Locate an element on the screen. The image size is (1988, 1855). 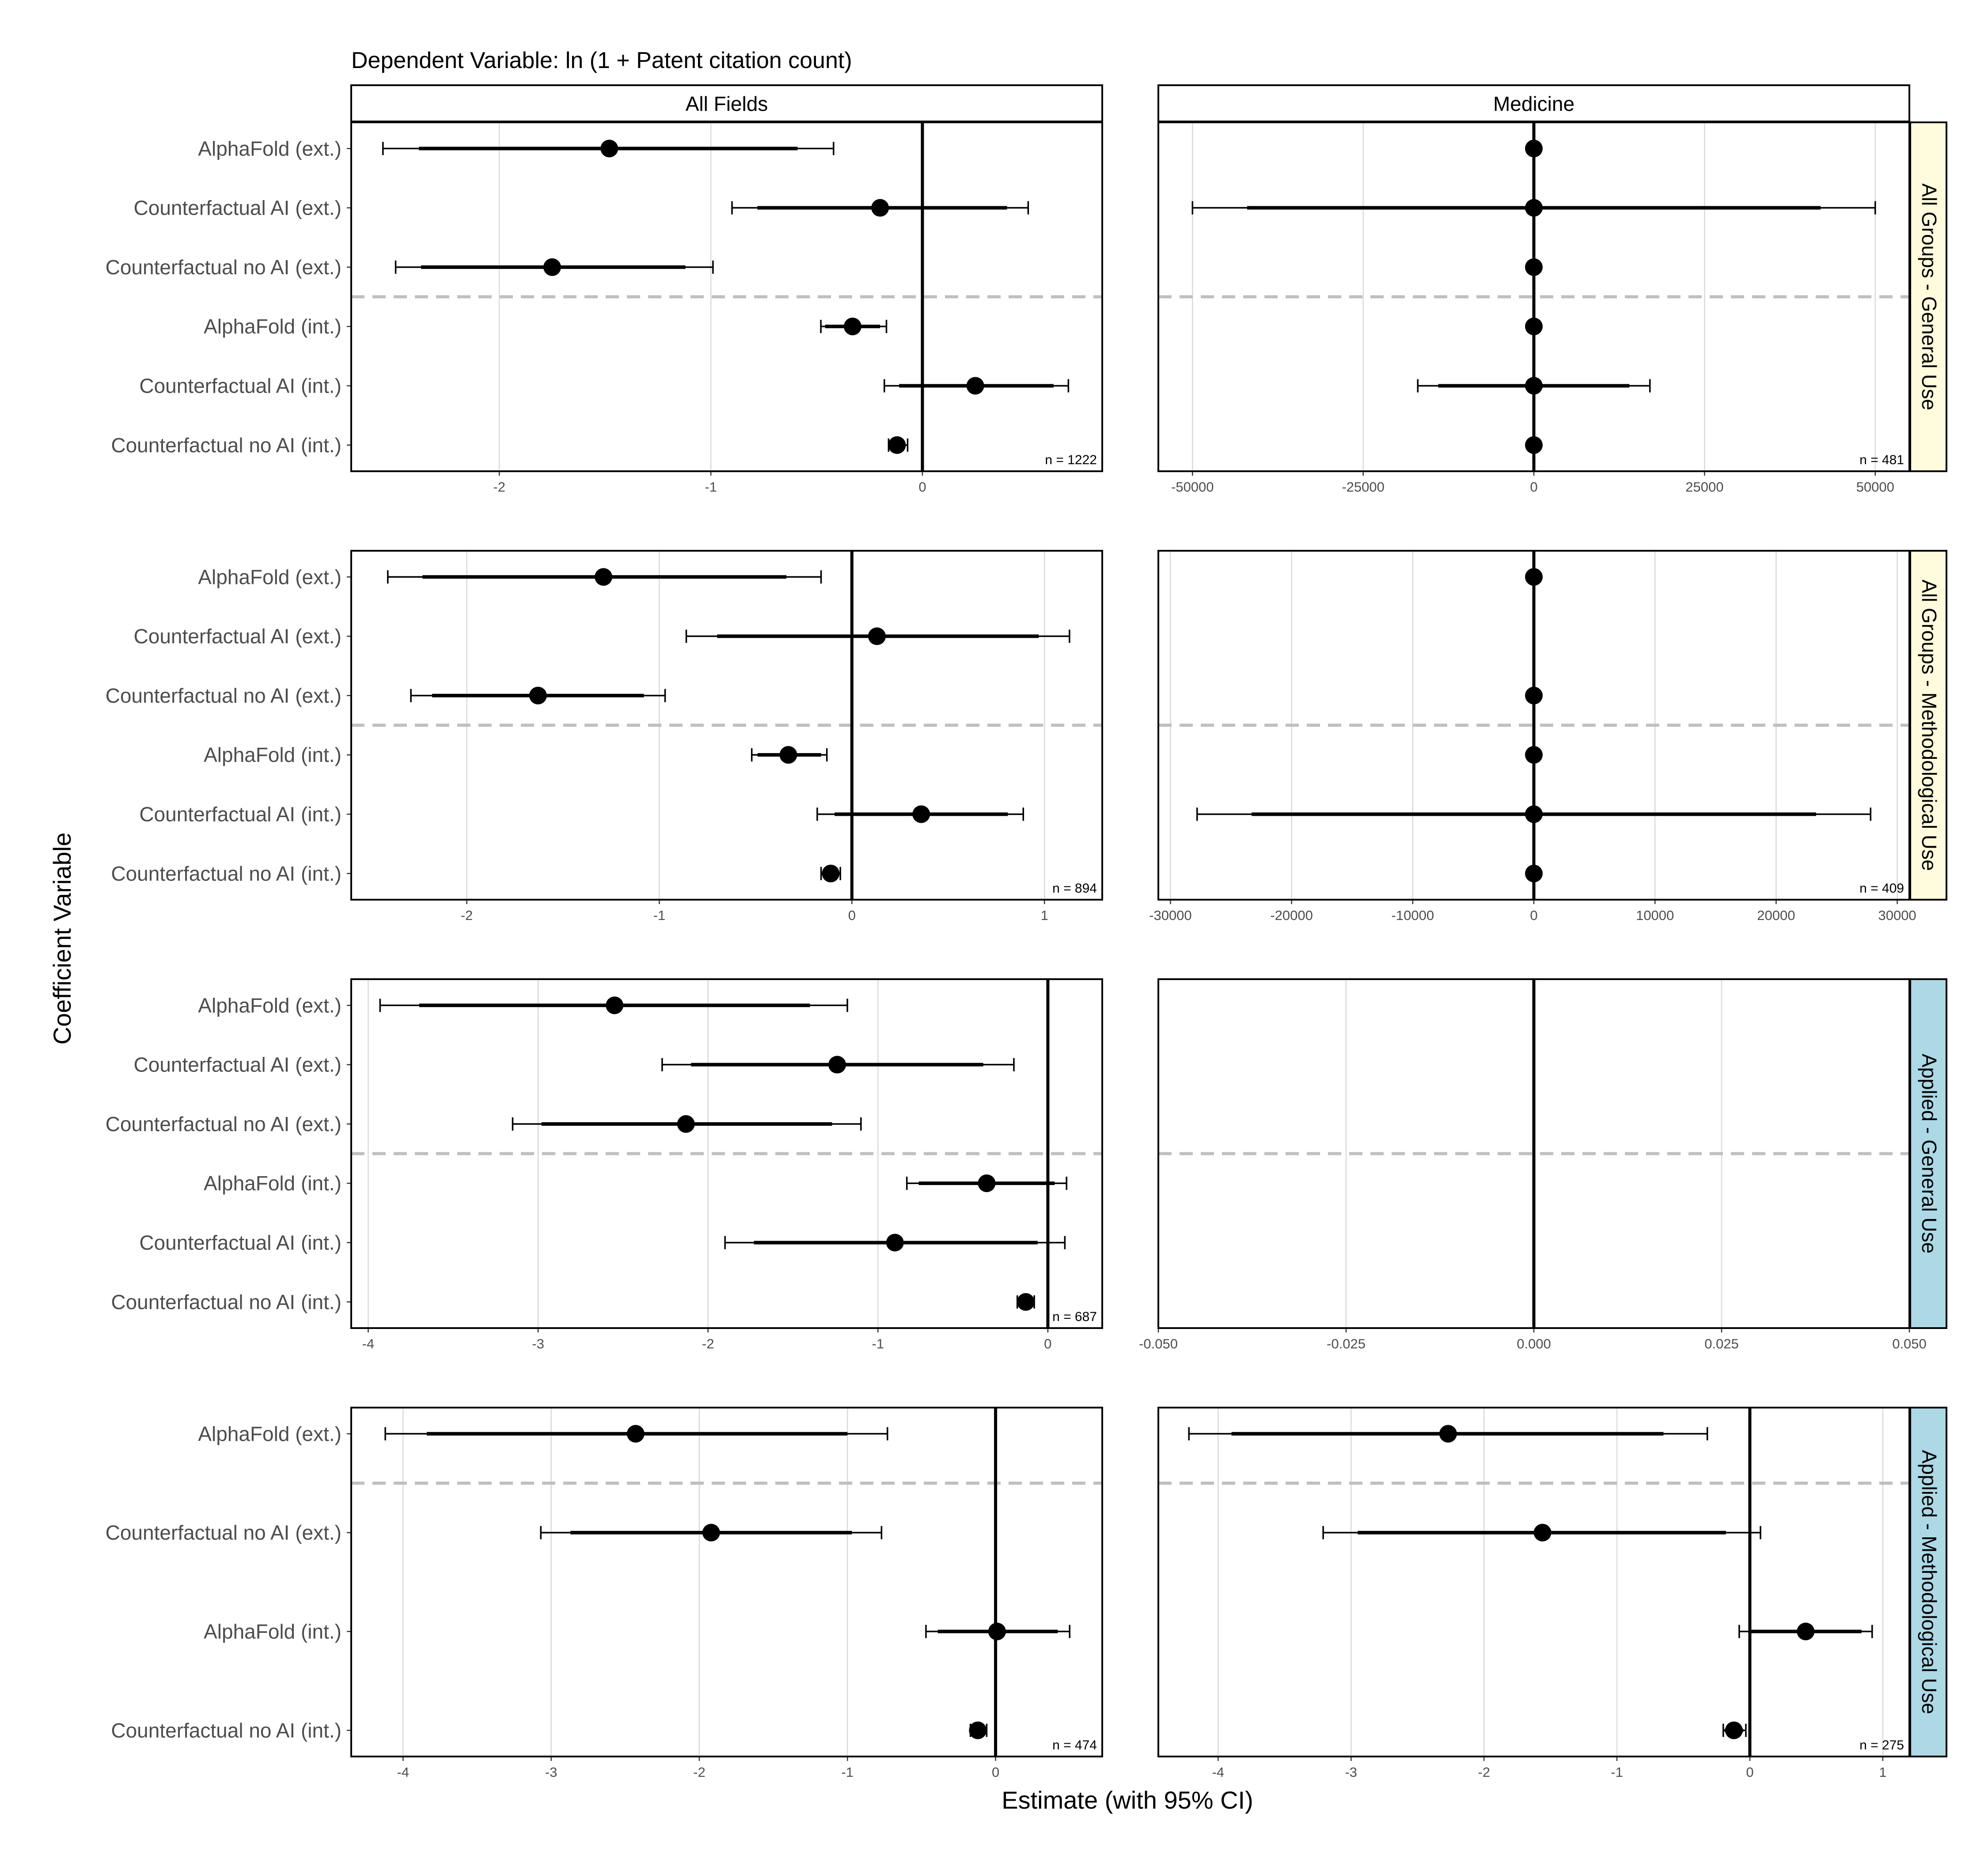
x-tick-label: -25000 is located at coordinates (1363, 487).